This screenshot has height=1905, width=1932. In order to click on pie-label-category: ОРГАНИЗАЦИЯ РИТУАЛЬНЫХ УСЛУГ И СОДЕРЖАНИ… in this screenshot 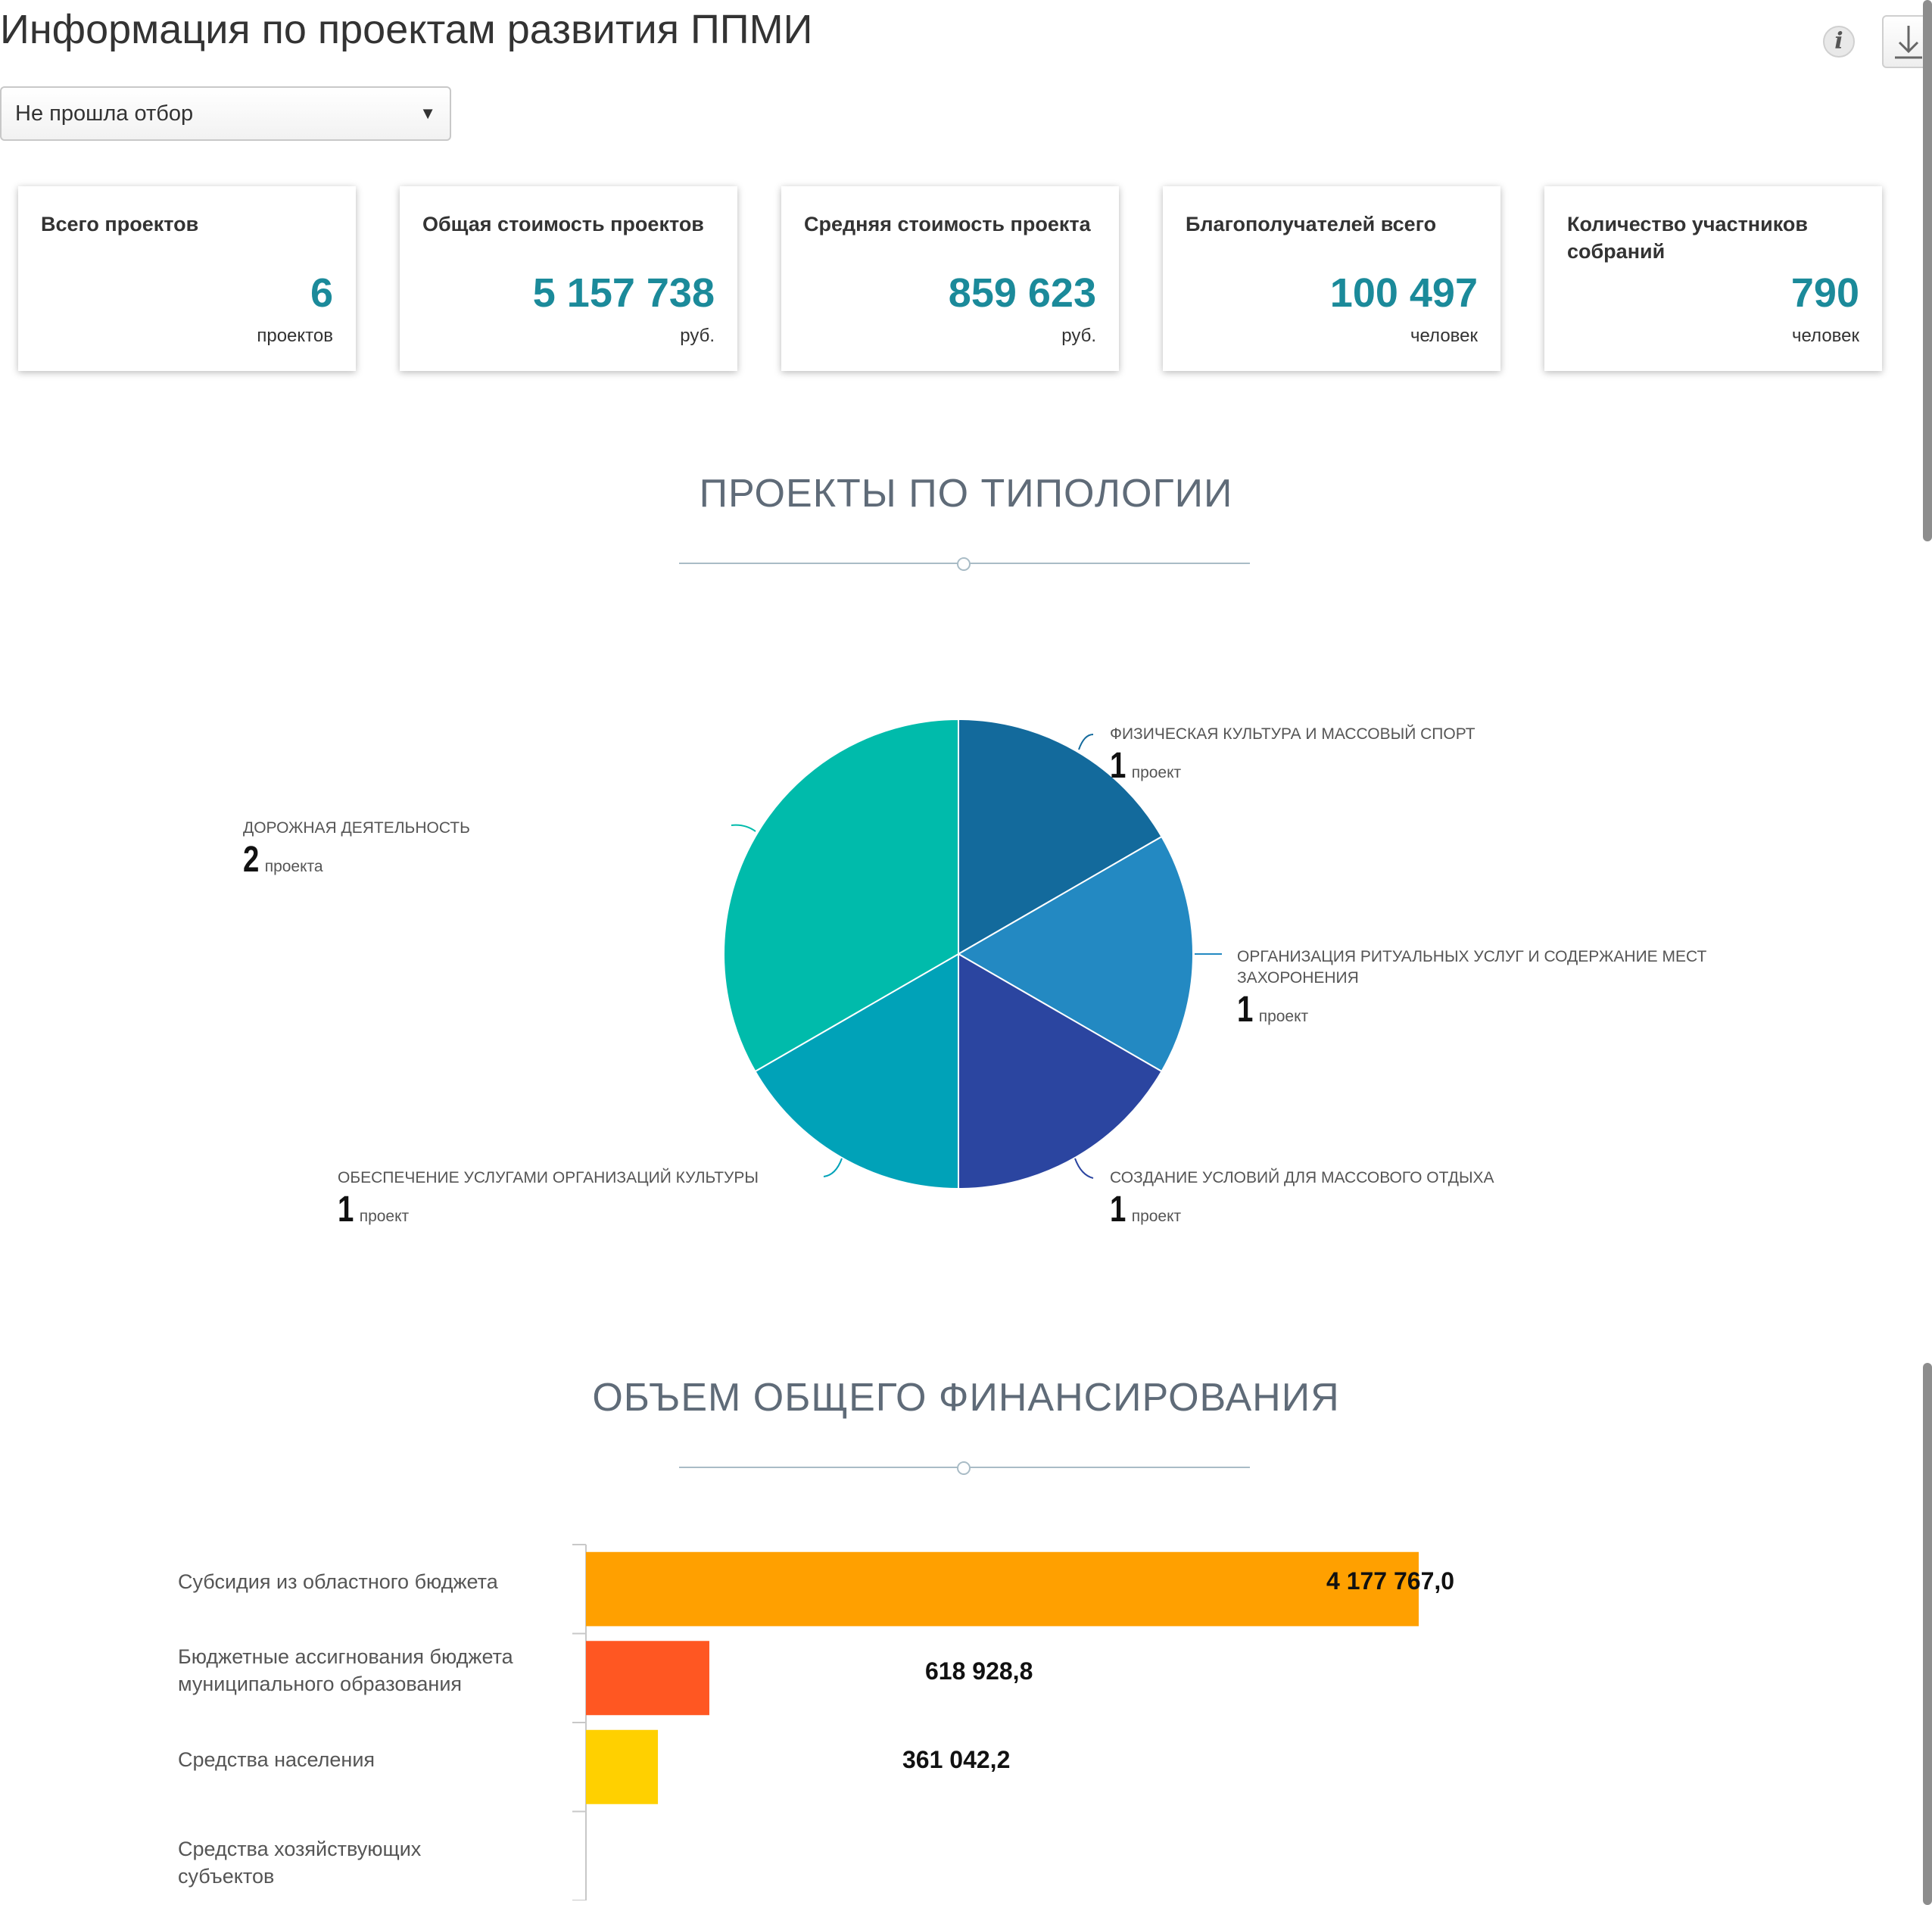, I will do `click(1472, 967)`.